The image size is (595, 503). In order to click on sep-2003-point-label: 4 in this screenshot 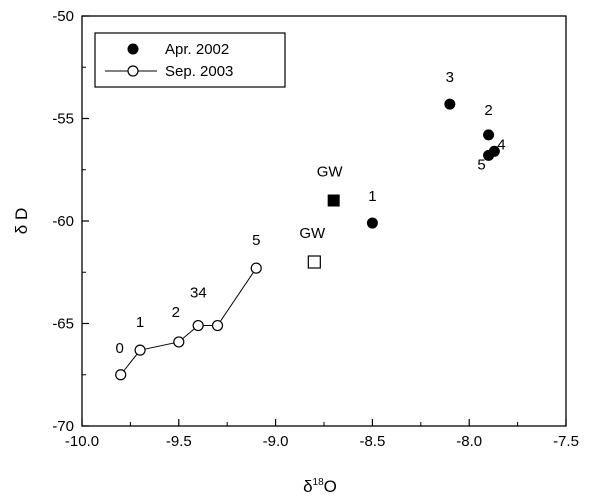, I will do `click(202, 293)`.